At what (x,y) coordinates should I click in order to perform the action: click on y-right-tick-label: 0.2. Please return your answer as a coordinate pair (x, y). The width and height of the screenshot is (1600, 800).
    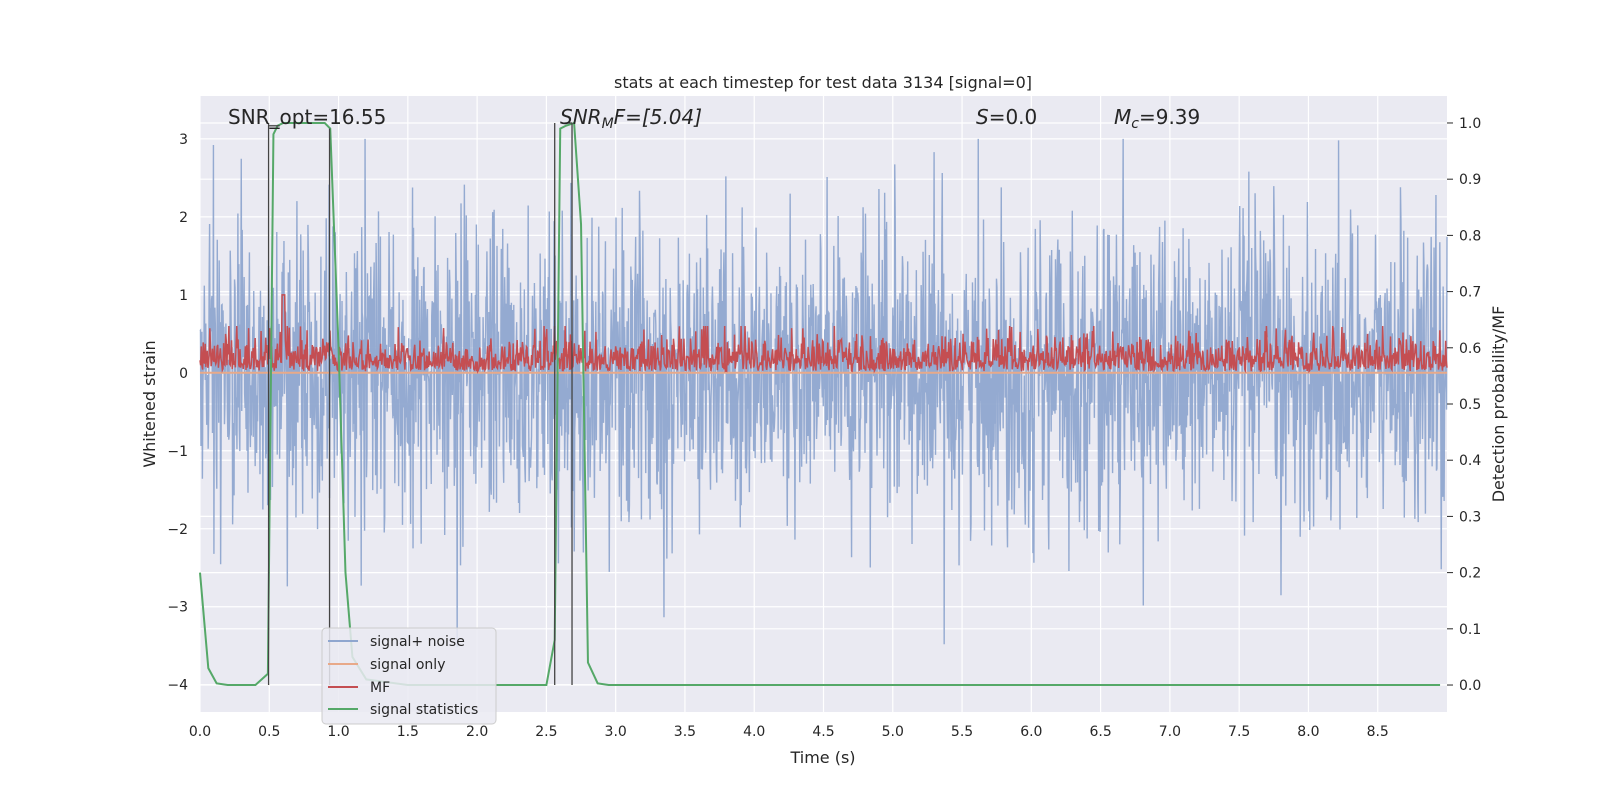
    Looking at the image, I should click on (1470, 574).